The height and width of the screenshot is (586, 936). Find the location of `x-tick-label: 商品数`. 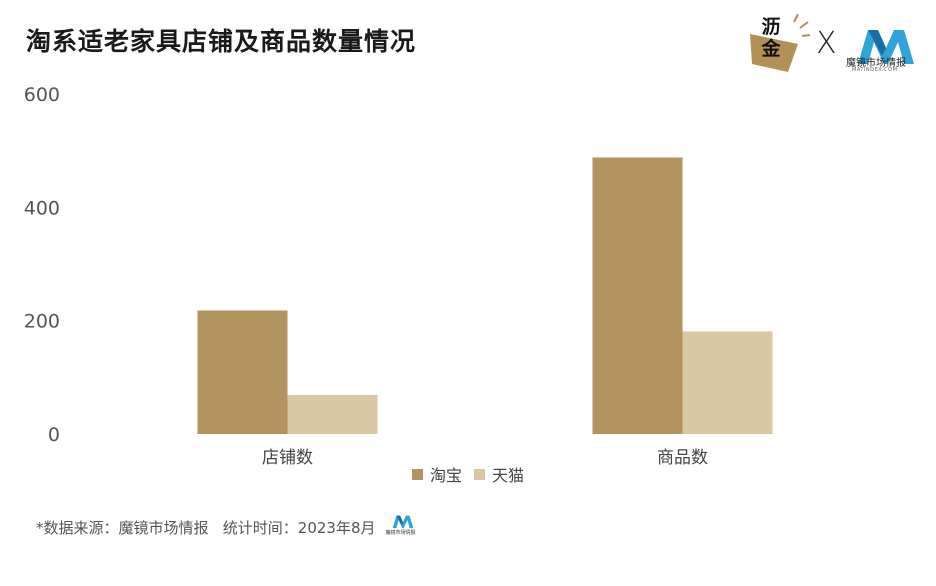

x-tick-label: 商品数 is located at coordinates (682, 458).